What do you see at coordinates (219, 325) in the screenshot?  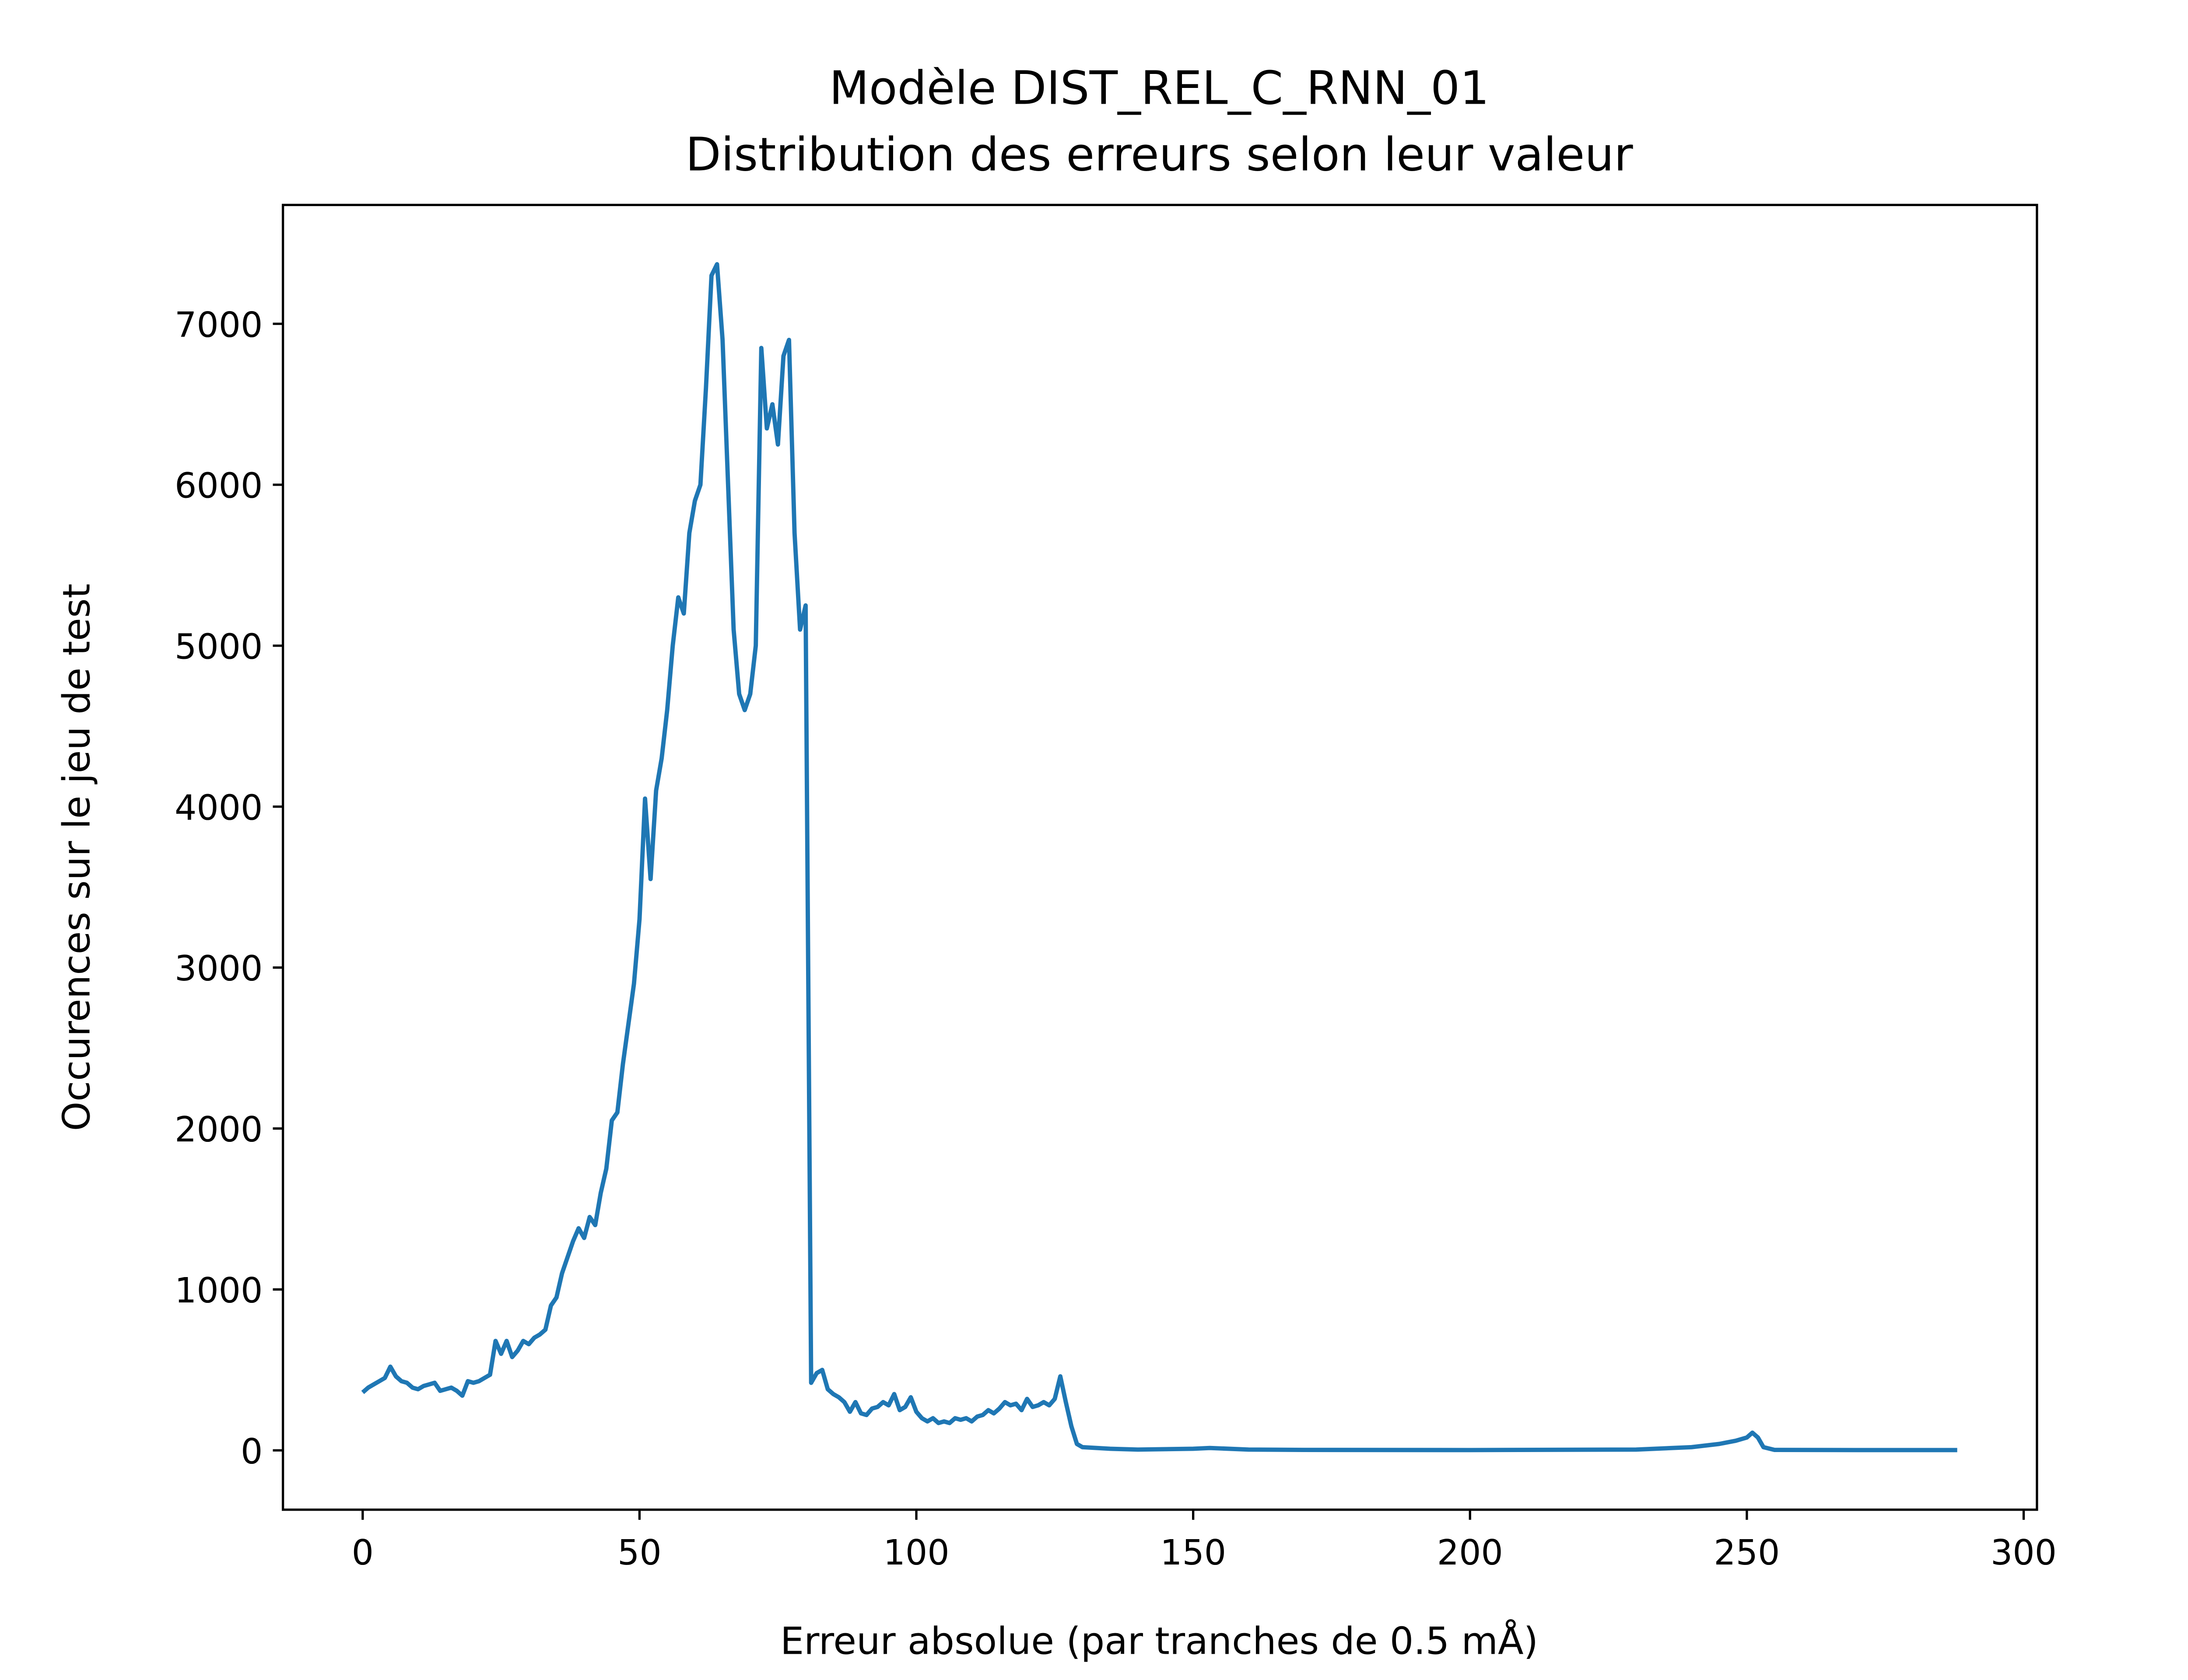 I see `y-tick-label: 7000` at bounding box center [219, 325].